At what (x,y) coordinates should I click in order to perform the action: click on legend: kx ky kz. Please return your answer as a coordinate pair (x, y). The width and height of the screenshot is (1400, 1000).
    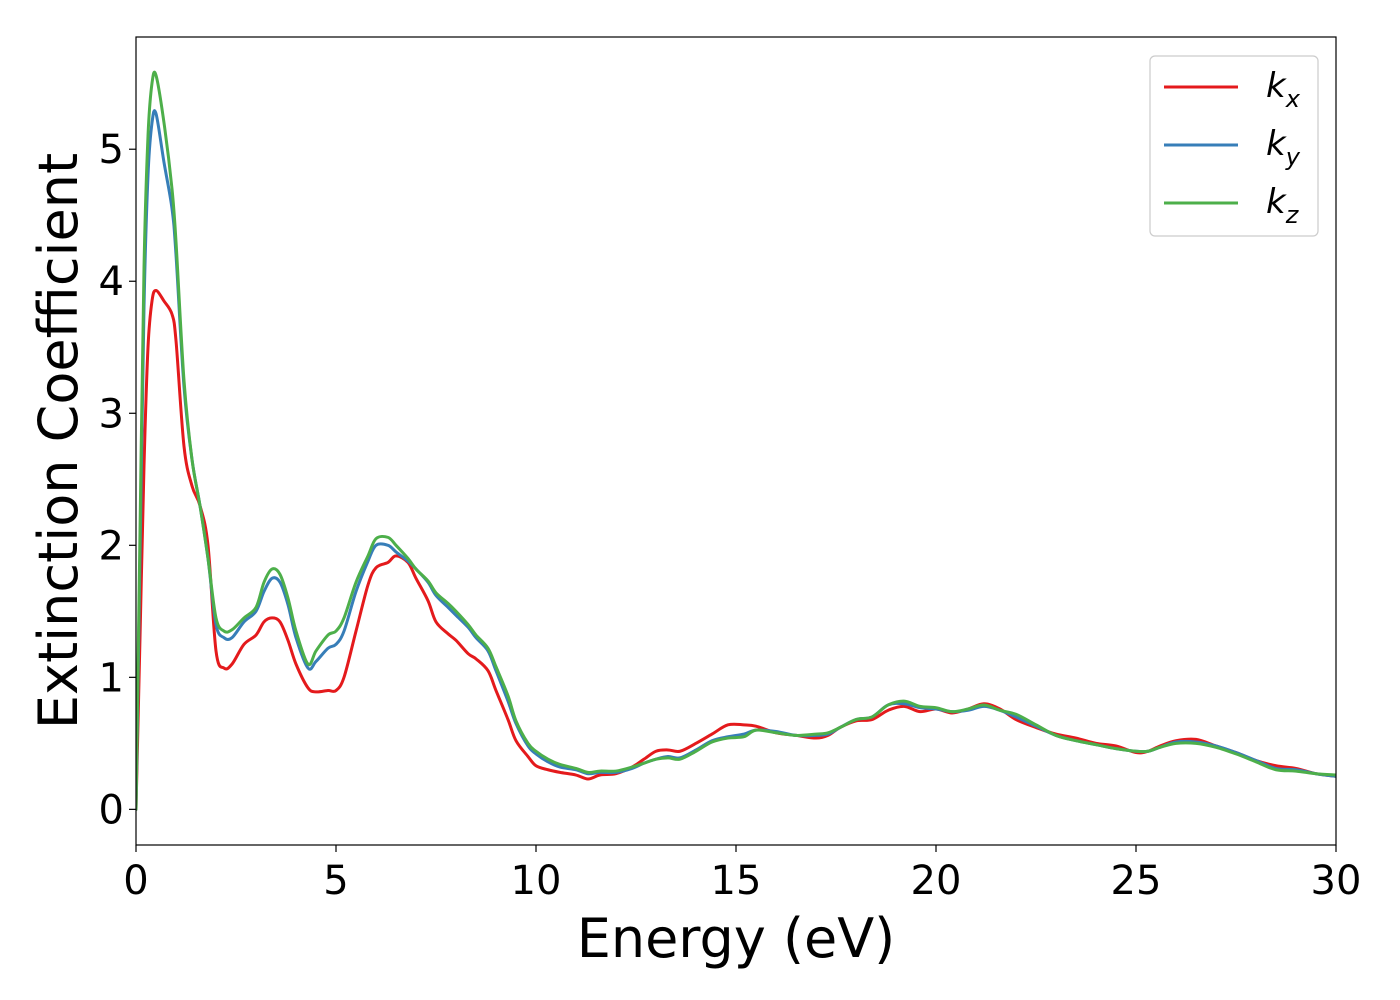
    Looking at the image, I should click on (1234, 146).